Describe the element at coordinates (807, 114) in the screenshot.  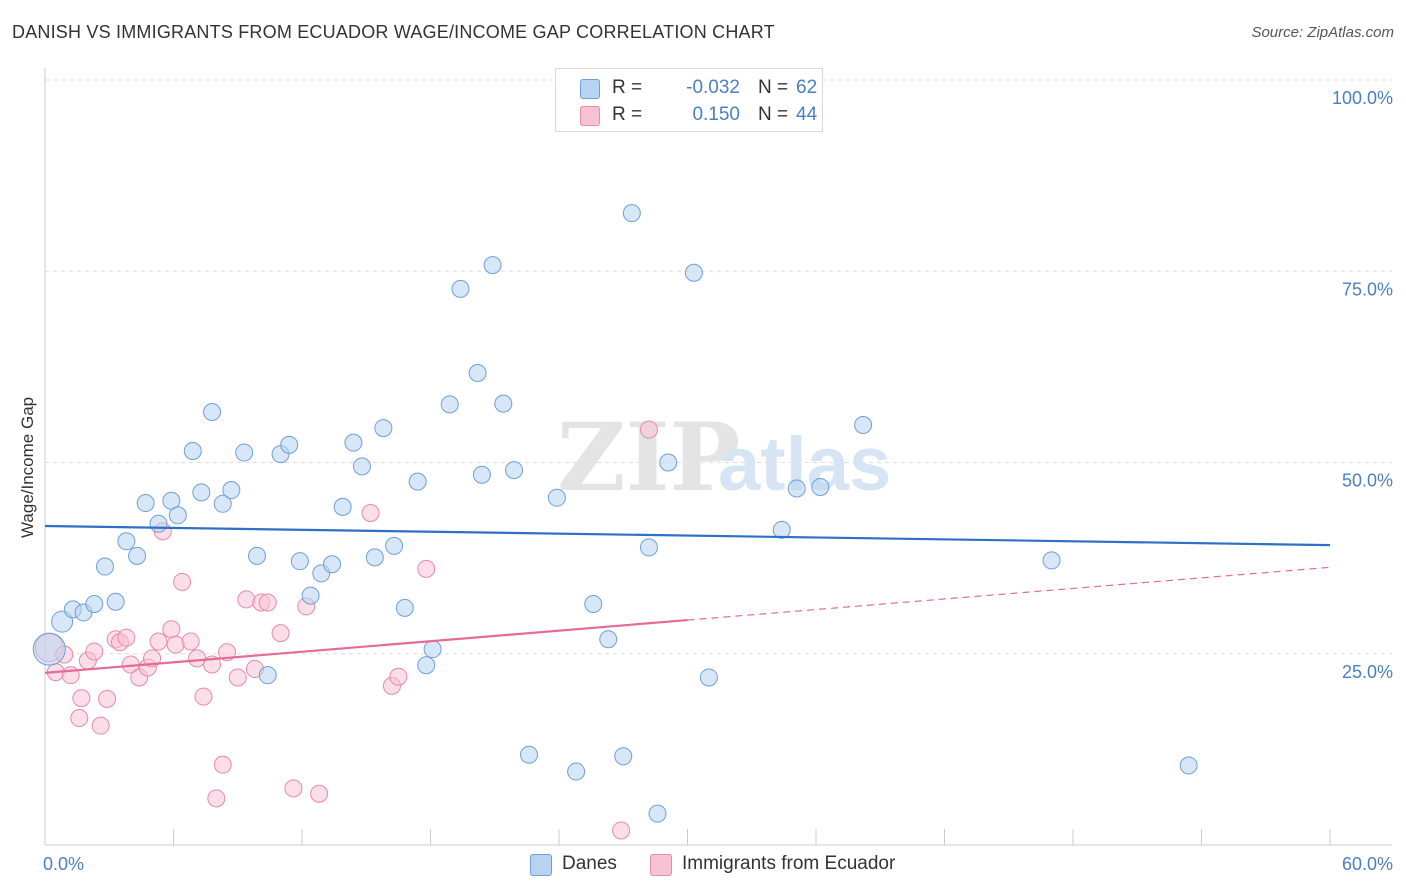
I see `legend-n-value: 44` at that location.